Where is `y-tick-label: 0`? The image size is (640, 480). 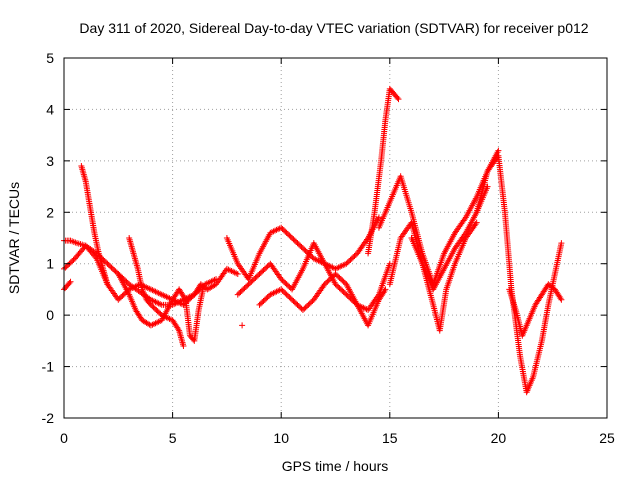 y-tick-label: 0 is located at coordinates (50, 315).